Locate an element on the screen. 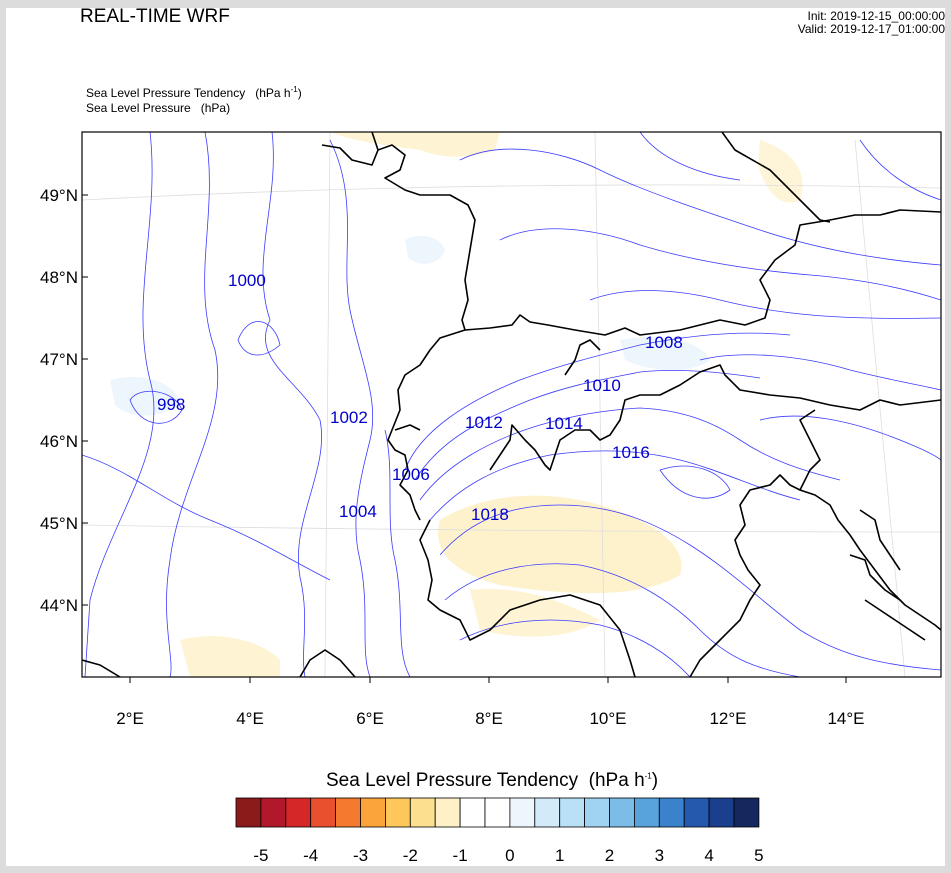 The width and height of the screenshot is (951, 873). shaded-field-name: Sea Level Pressure Tendency is located at coordinates (166, 93).